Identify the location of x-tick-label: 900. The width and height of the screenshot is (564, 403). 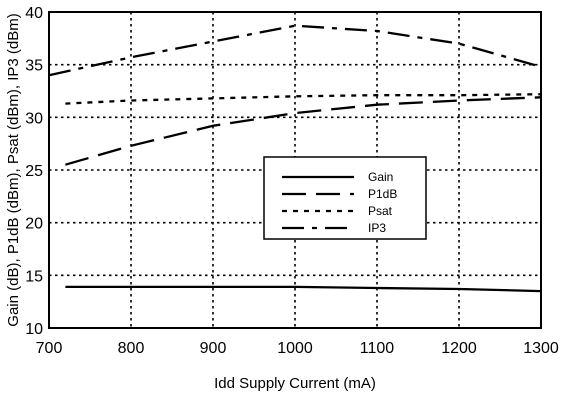
(213, 348).